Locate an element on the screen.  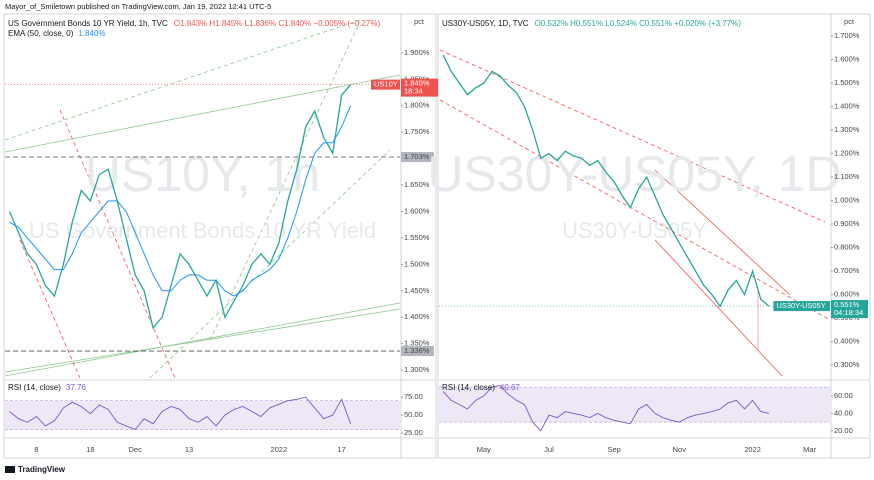
y-tick-label: 1.450% is located at coordinates (417, 290).